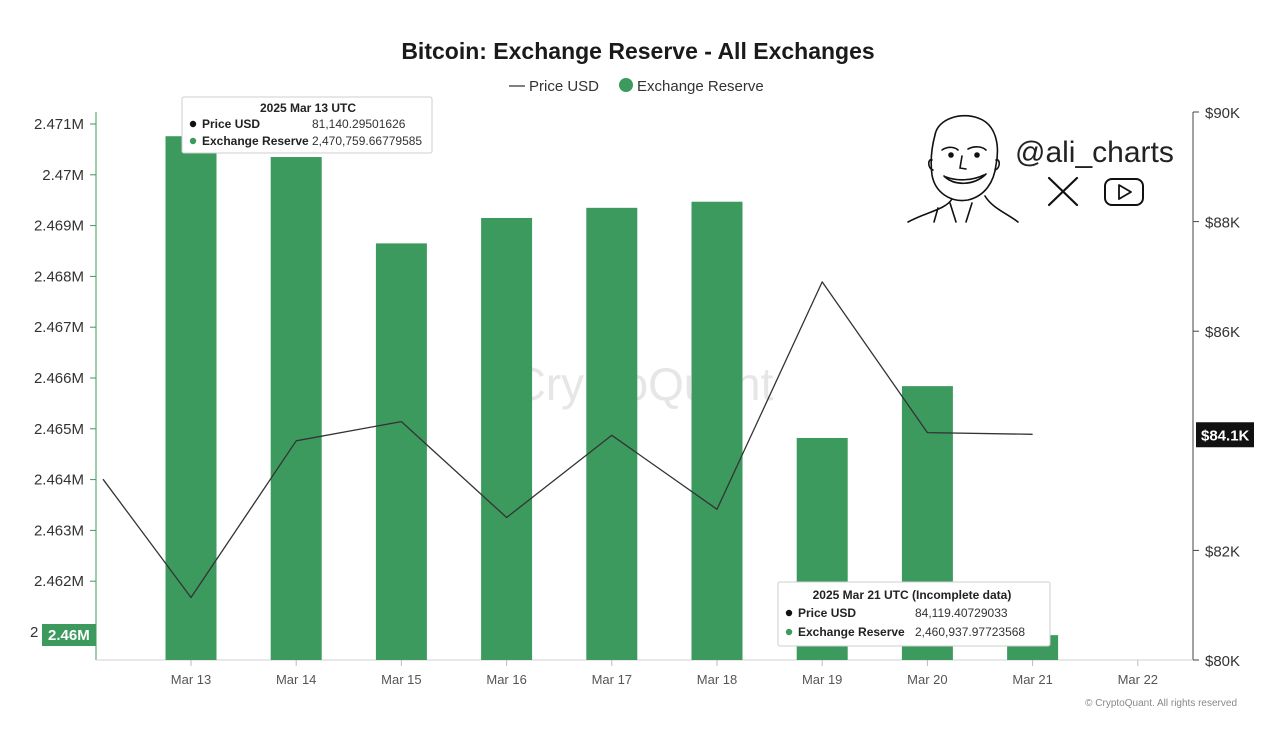 The height and width of the screenshot is (733, 1280). Describe the element at coordinates (59, 327) in the screenshot. I see `left-tick-label: 2.467M` at that location.